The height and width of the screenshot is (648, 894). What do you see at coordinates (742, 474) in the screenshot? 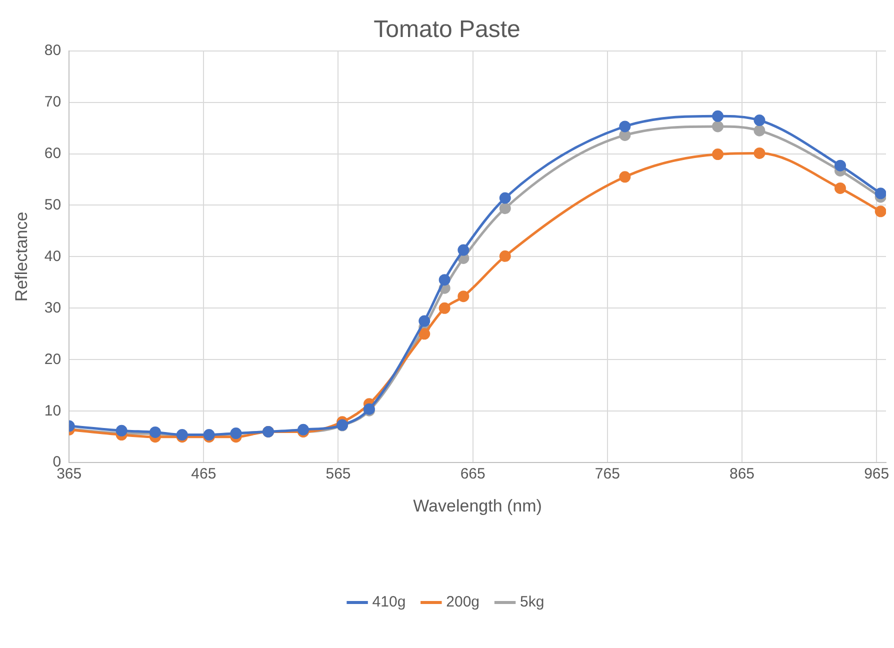
I see `x-tick-label: 865` at bounding box center [742, 474].